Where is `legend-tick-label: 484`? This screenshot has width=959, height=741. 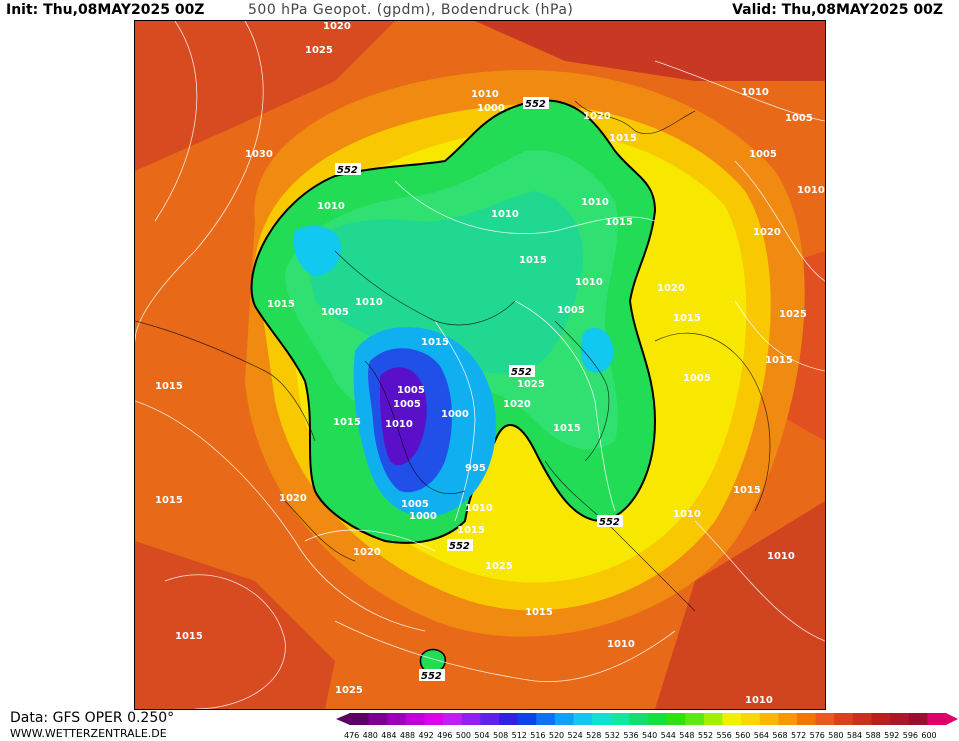
legend-tick-label: 484 is located at coordinates (388, 735).